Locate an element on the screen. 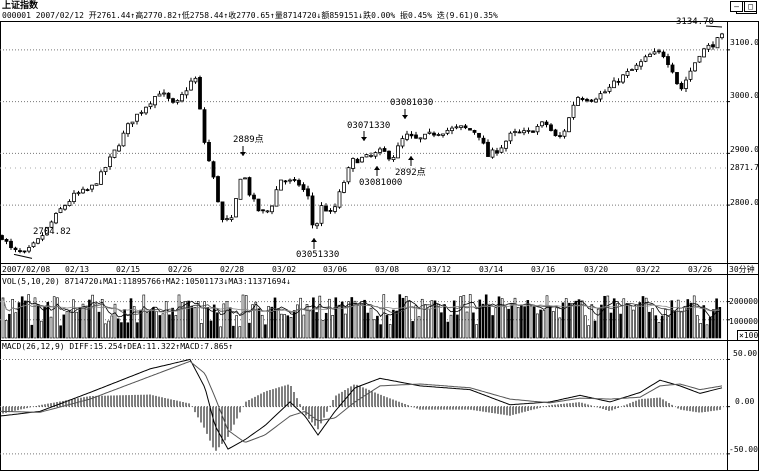  time-arrow-head is located at coordinates (314, 240).